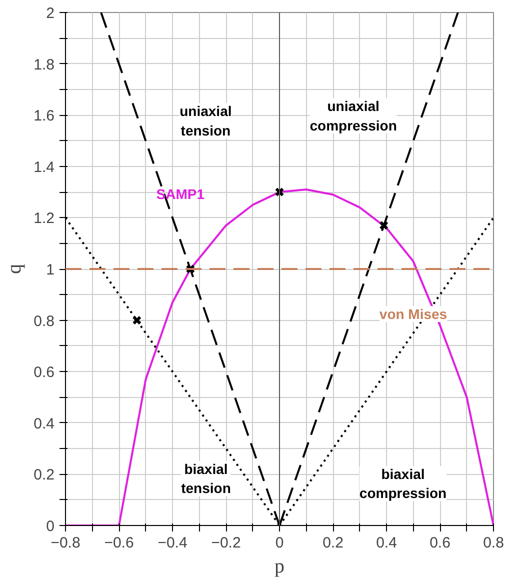  Describe the element at coordinates (44, 373) in the screenshot. I see `y-tick-label: 0.6` at that location.